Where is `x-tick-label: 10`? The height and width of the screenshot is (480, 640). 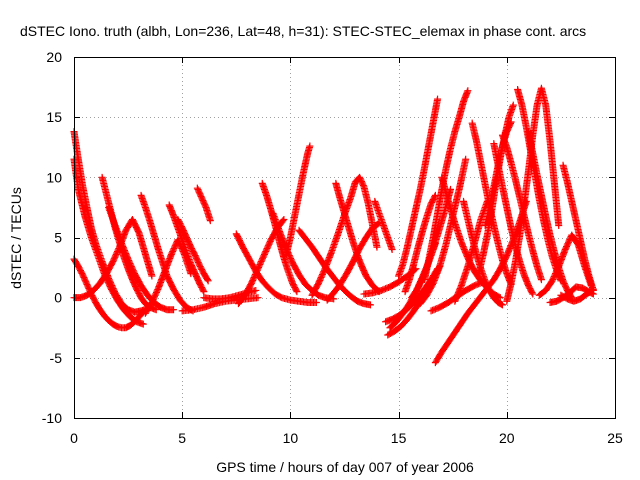
x-tick-label: 10 is located at coordinates (291, 438).